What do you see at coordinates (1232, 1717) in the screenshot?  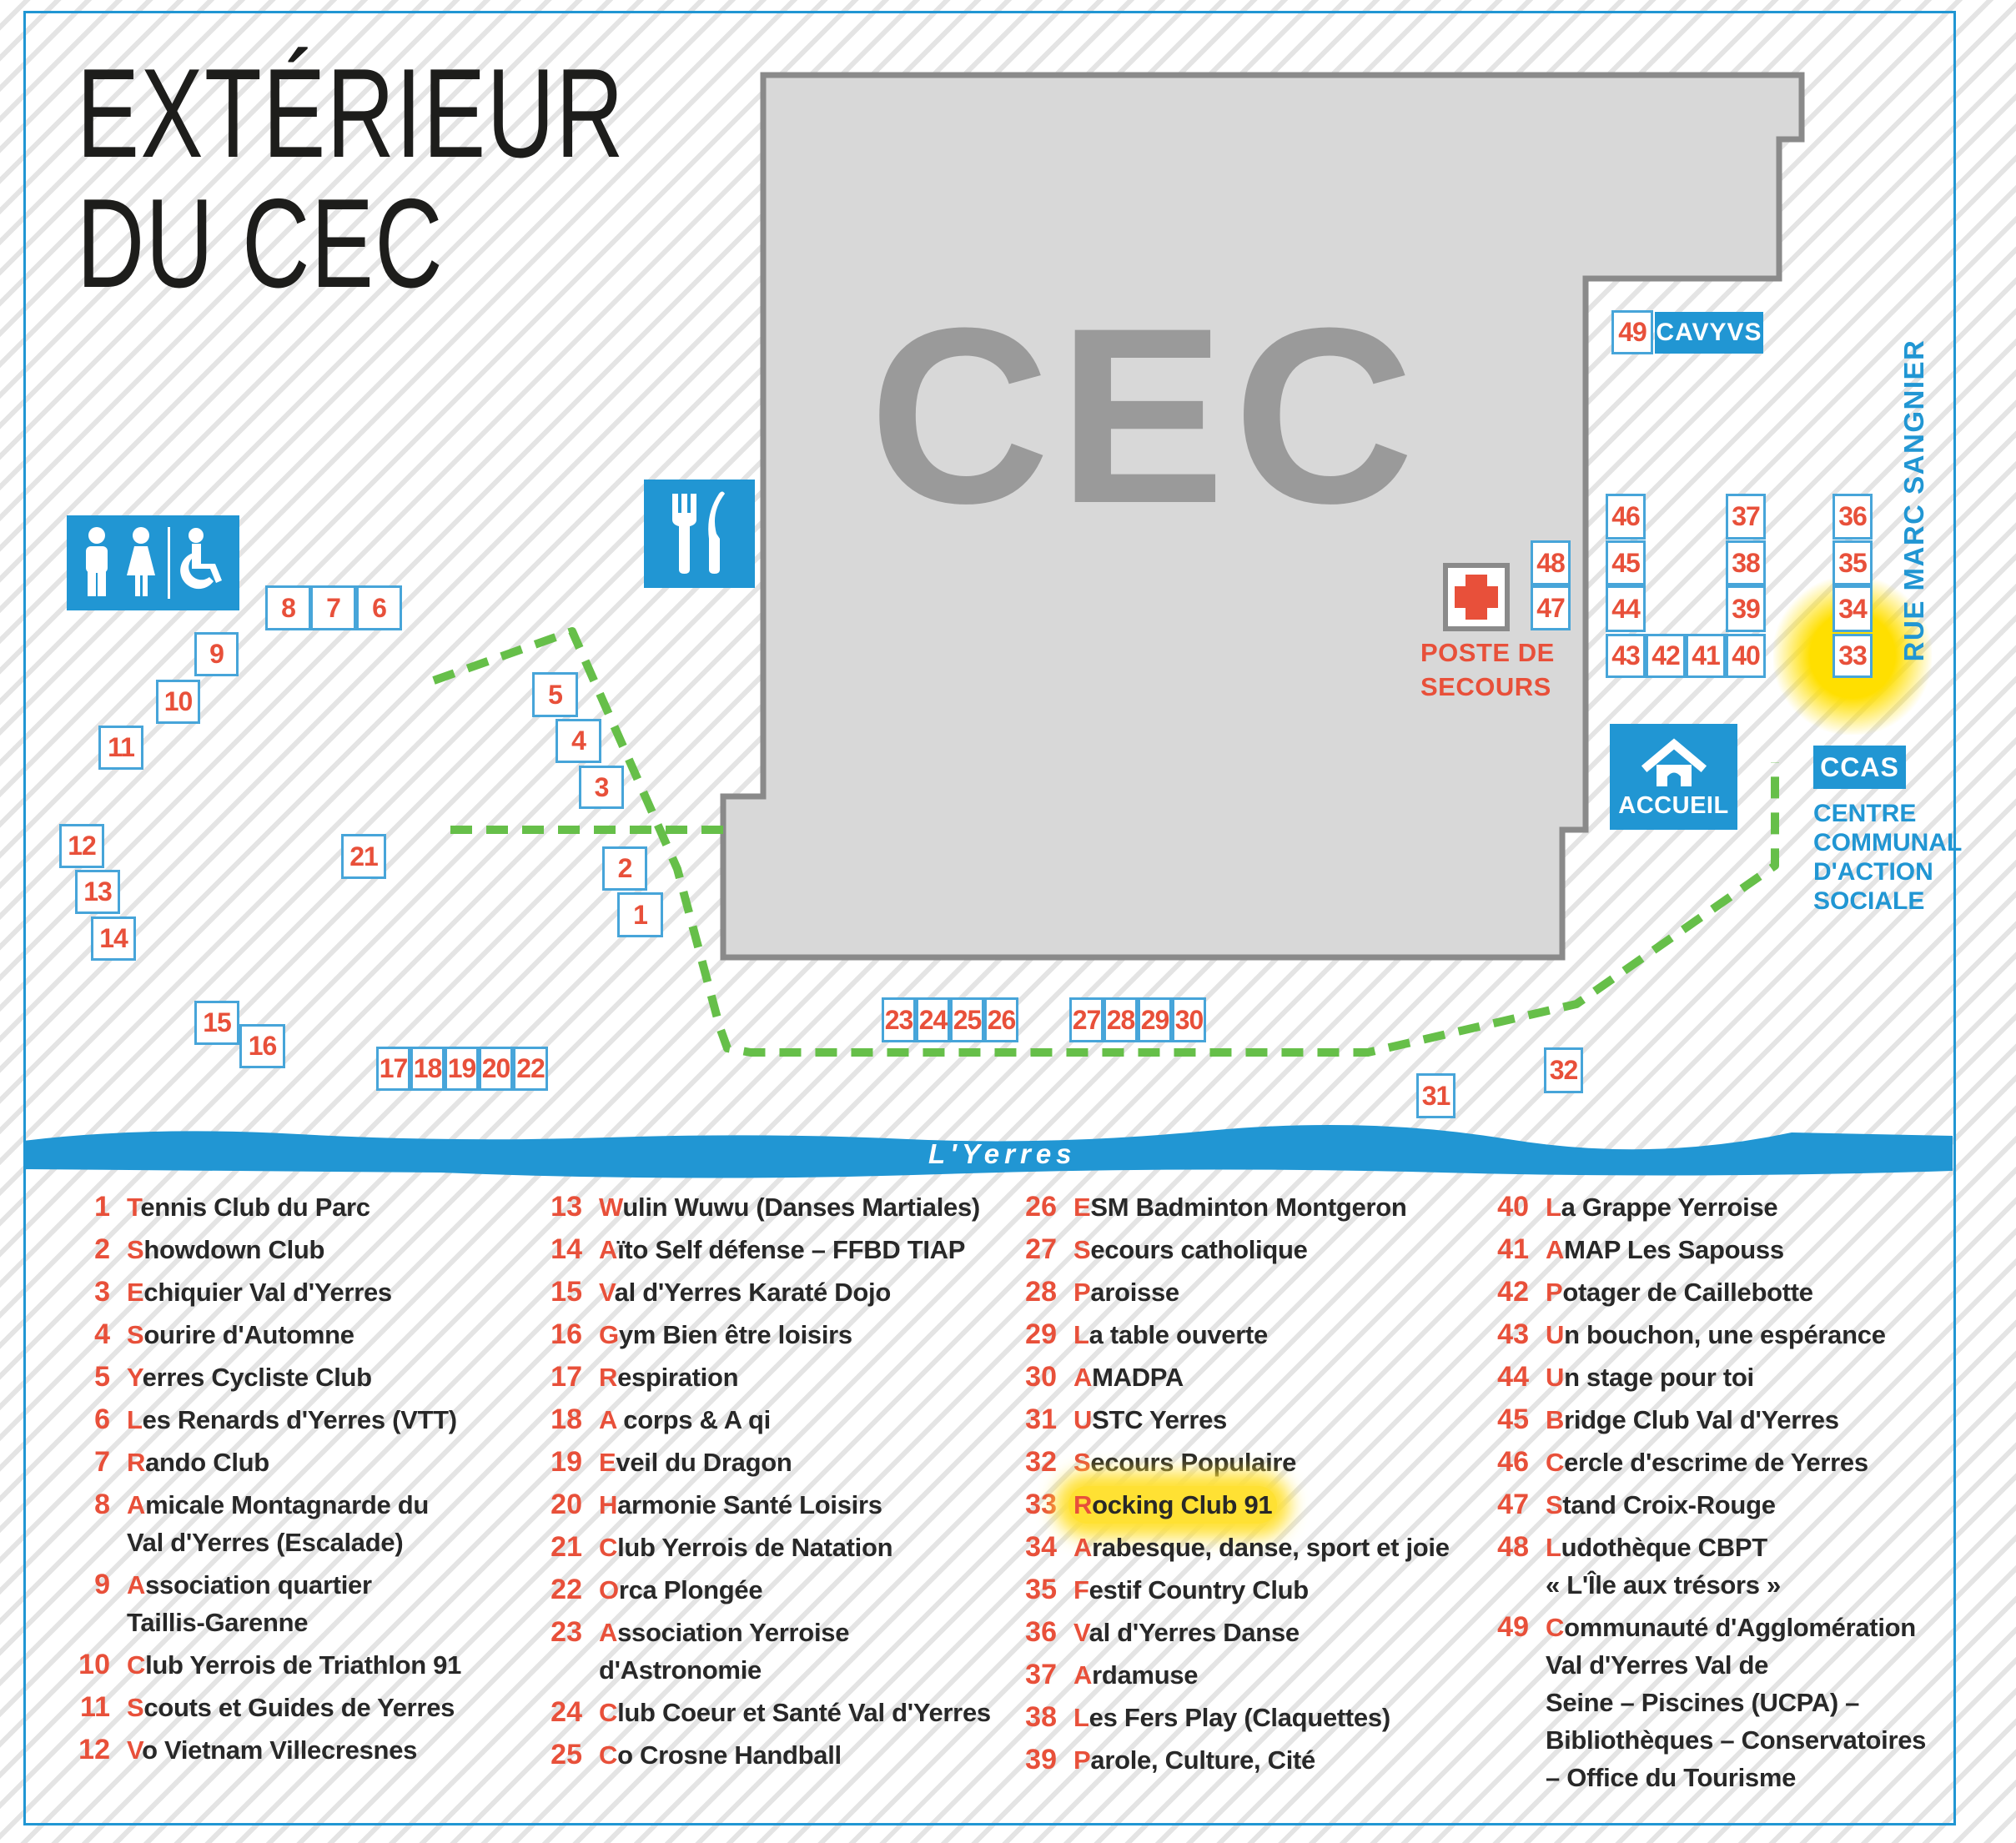 I see `legend-item-38: 38 Les Fers Play (Claquettes)` at bounding box center [1232, 1717].